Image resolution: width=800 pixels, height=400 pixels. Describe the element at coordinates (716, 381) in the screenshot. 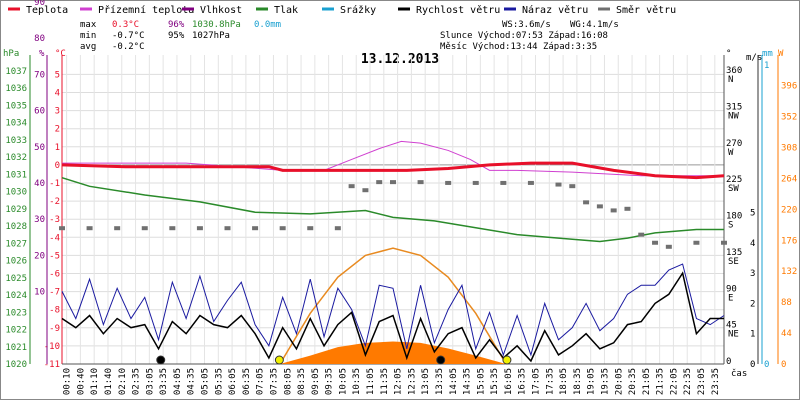

I see `x-tick-label: 23:35` at that location.